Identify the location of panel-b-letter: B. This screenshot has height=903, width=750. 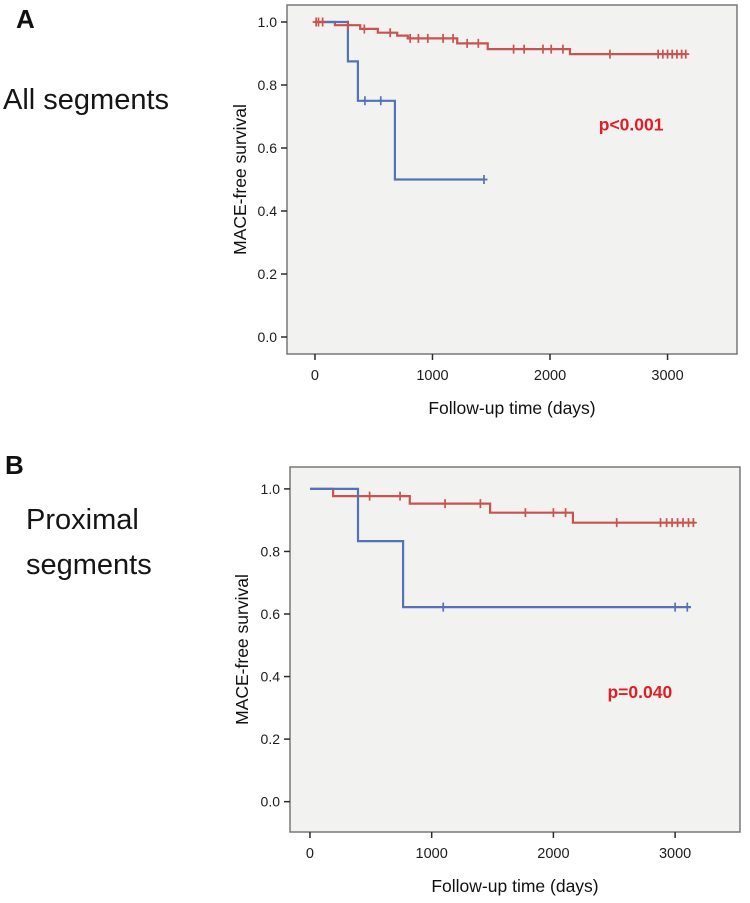
(14, 465).